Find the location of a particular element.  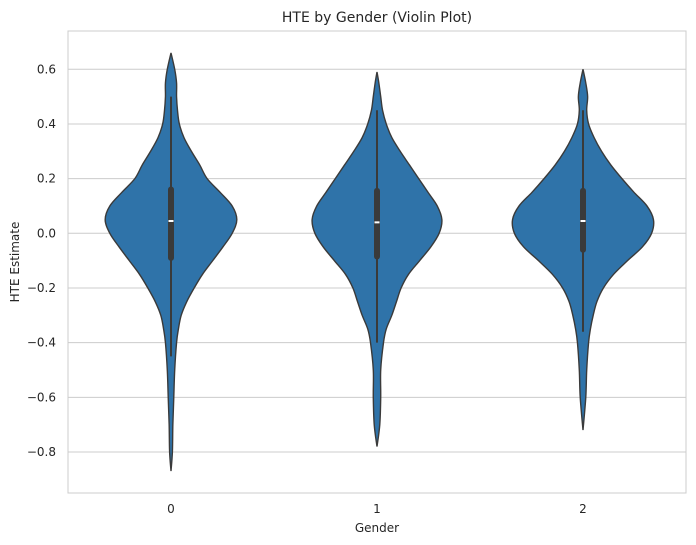

y-axis-label: HTE Estimate is located at coordinates (15, 262).